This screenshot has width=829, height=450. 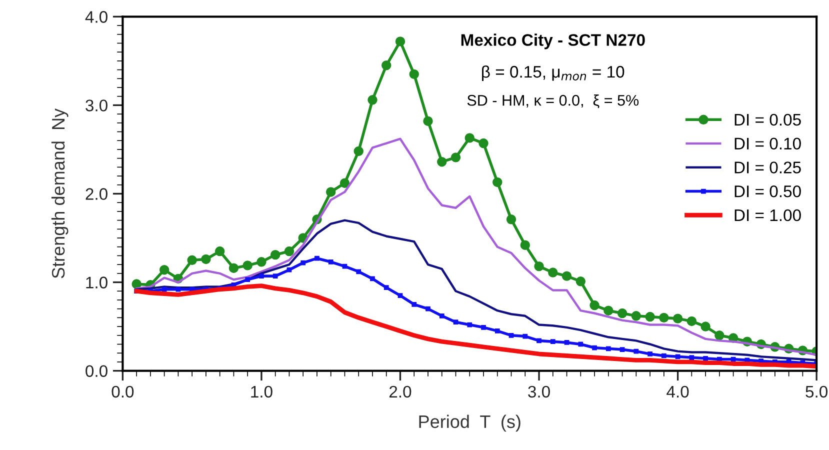 What do you see at coordinates (261, 392) in the screenshot?
I see `x-tick-label: 1.0` at bounding box center [261, 392].